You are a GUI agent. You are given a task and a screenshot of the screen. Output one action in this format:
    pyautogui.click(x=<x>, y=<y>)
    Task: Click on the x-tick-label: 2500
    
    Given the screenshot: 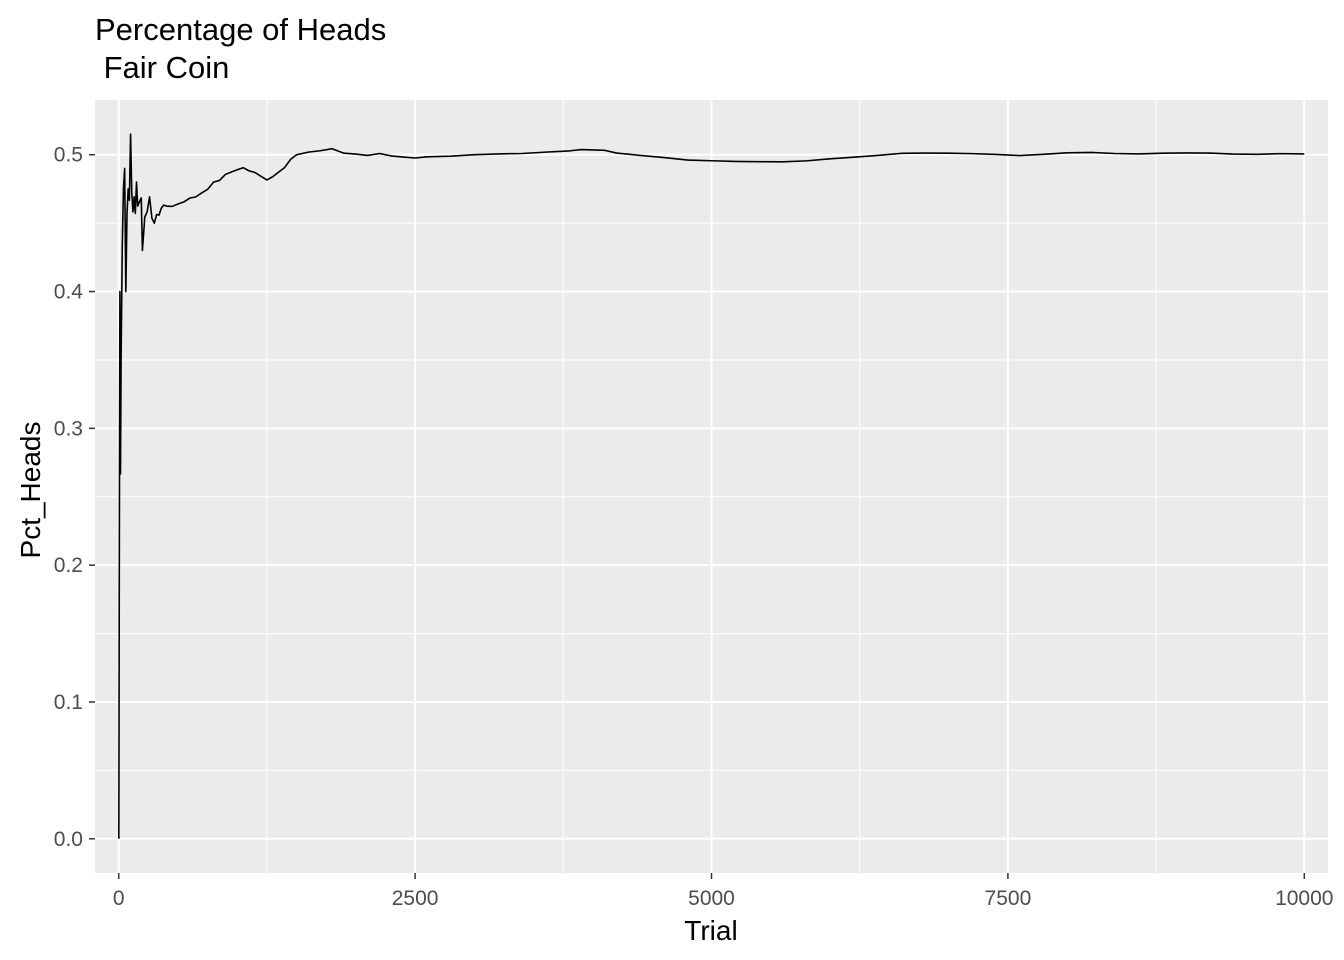 What is the action you would take?
    pyautogui.click(x=415, y=898)
    